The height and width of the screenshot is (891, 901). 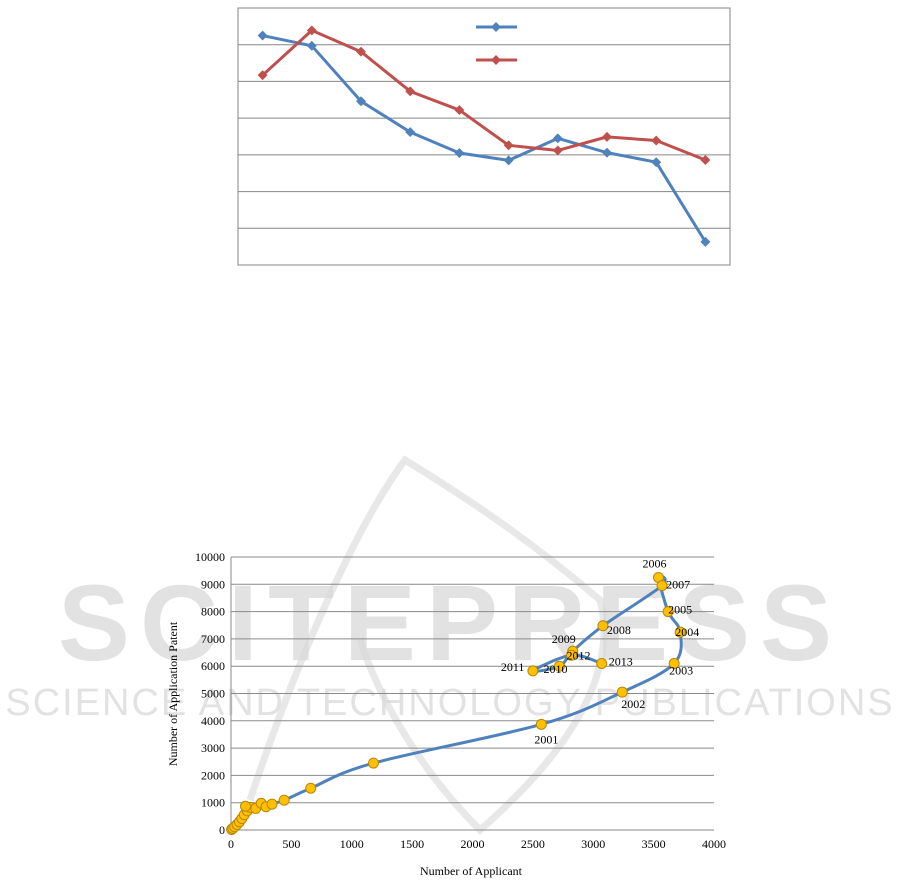 What do you see at coordinates (678, 585) in the screenshot?
I see `bottom-chart-year-label: 2007` at bounding box center [678, 585].